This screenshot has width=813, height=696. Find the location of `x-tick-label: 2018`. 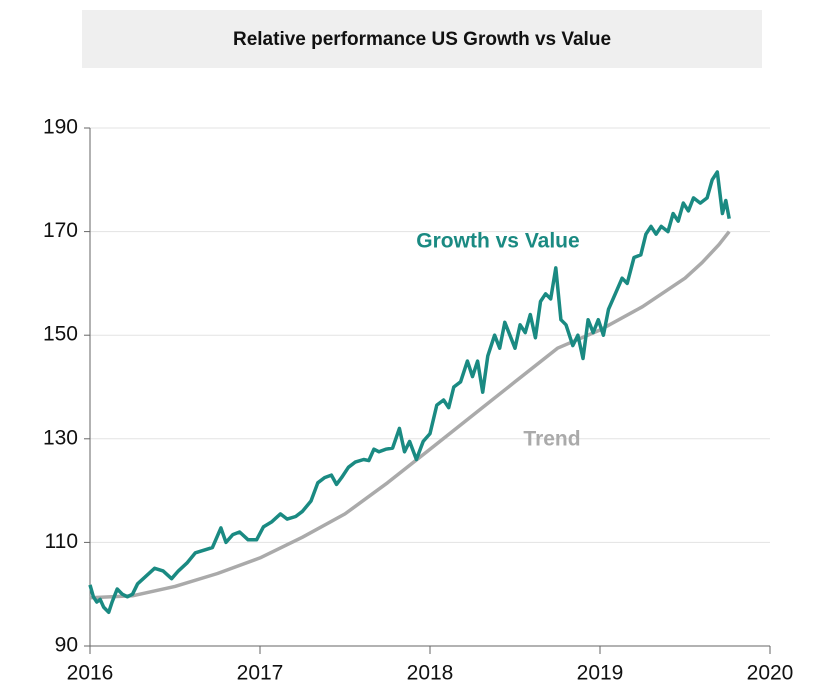

x-tick-label: 2018 is located at coordinates (430, 673).